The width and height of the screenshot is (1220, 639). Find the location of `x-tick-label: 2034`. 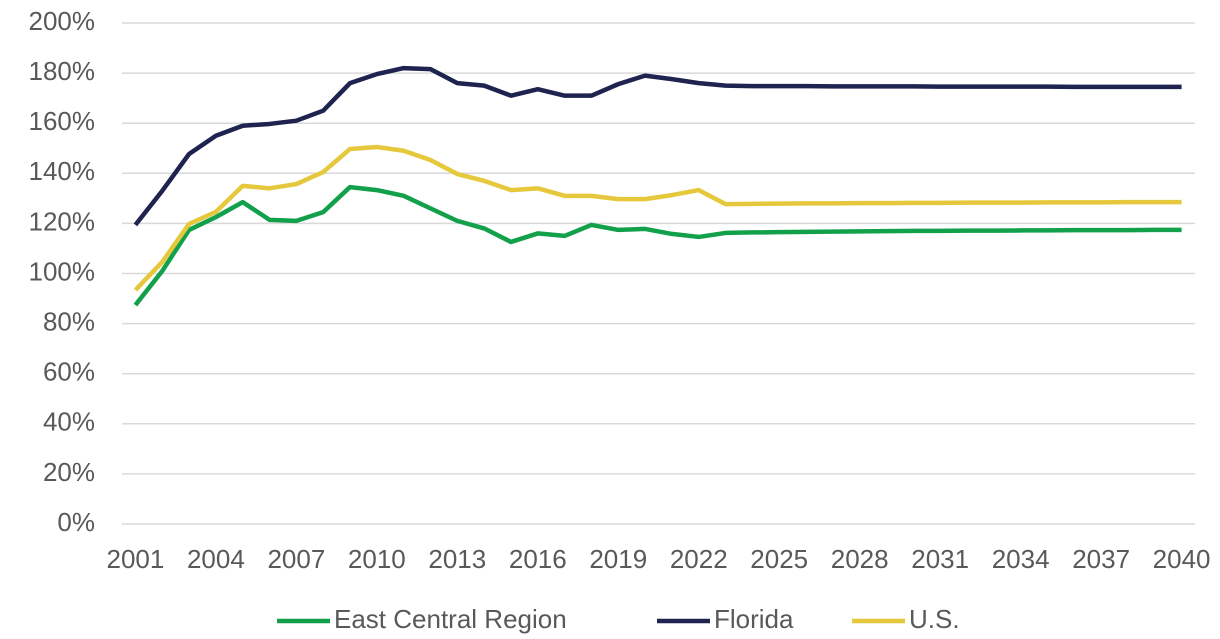

x-tick-label: 2034 is located at coordinates (1021, 559).